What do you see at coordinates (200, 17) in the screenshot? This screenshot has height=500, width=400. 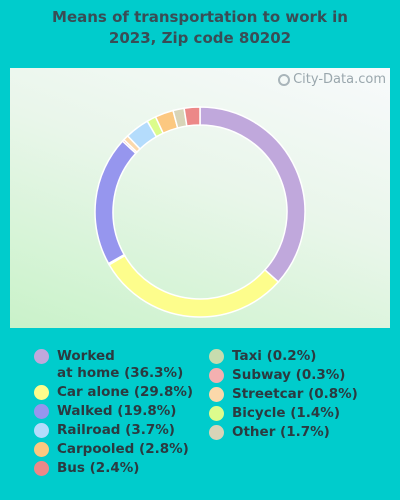 I see `chart-title-line-1: Means of transportation to work in` at bounding box center [200, 17].